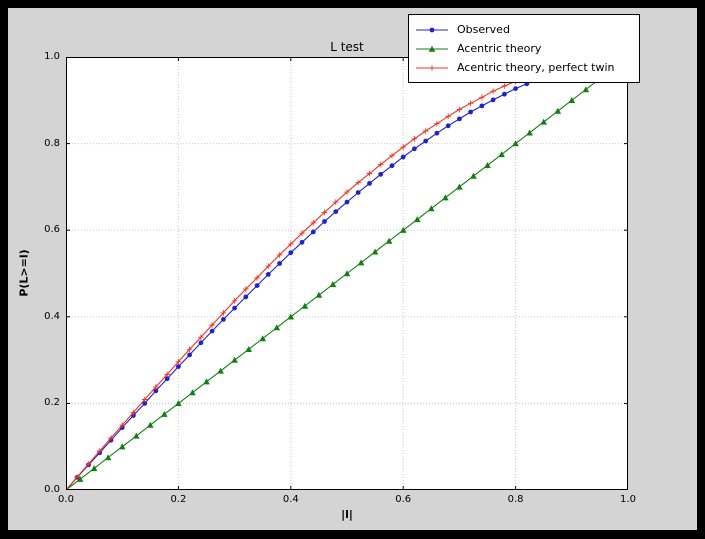 The height and width of the screenshot is (539, 705). Describe the element at coordinates (52, 143) in the screenshot. I see `y-tick-label: 0.8` at that location.